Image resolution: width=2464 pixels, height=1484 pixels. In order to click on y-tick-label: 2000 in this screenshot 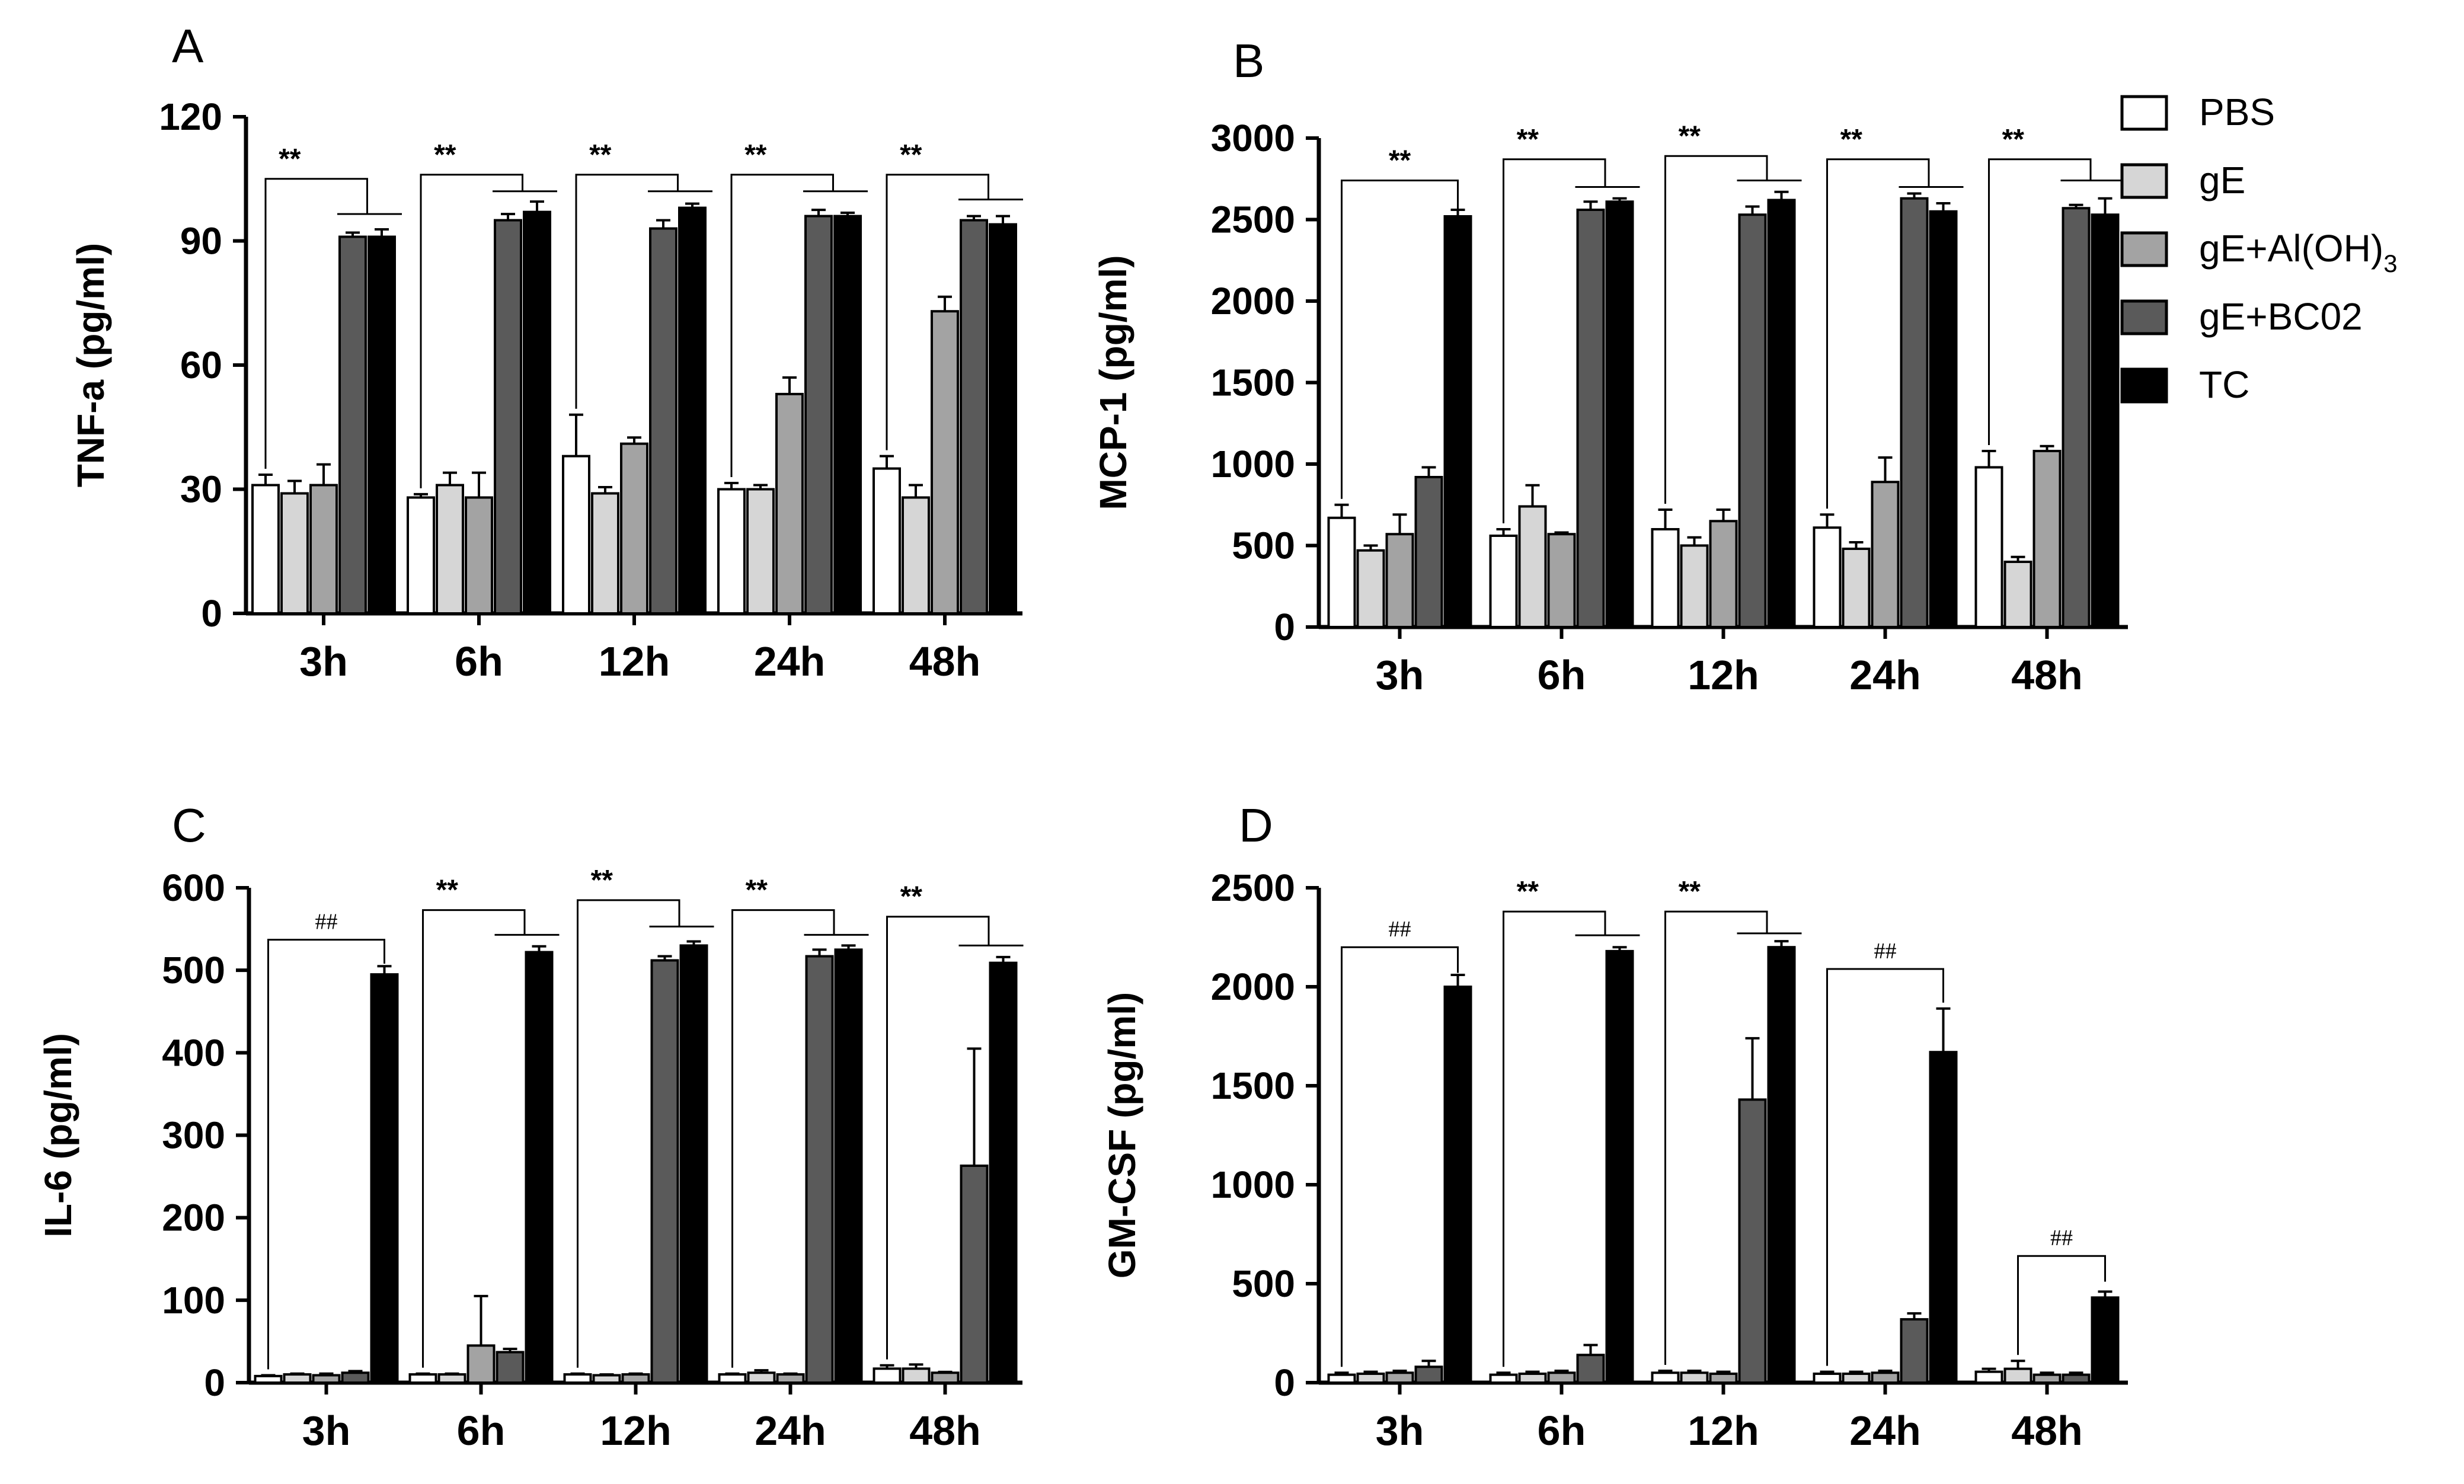, I will do `click(1253, 301)`.